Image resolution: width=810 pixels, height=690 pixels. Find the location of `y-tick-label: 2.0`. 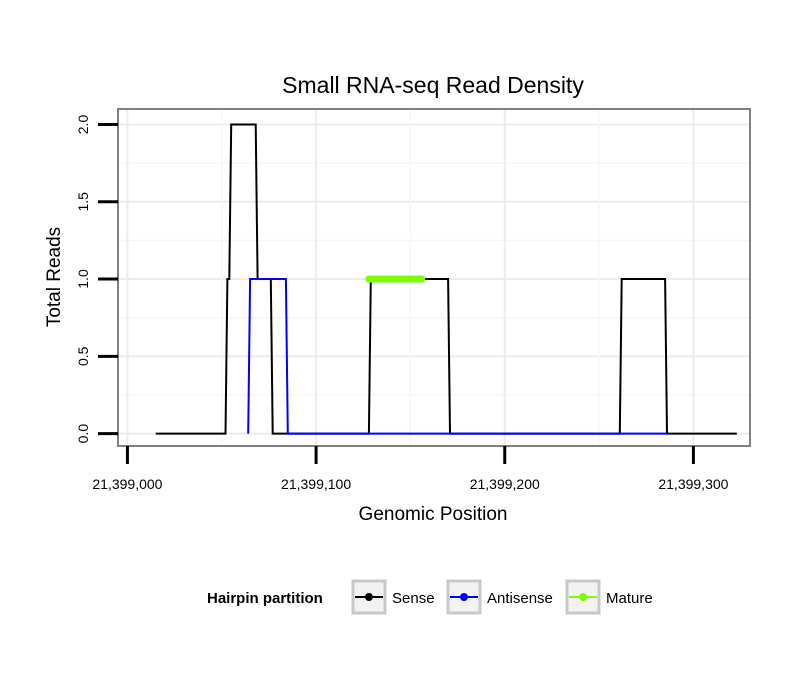

y-tick-label: 2.0 is located at coordinates (83, 125).